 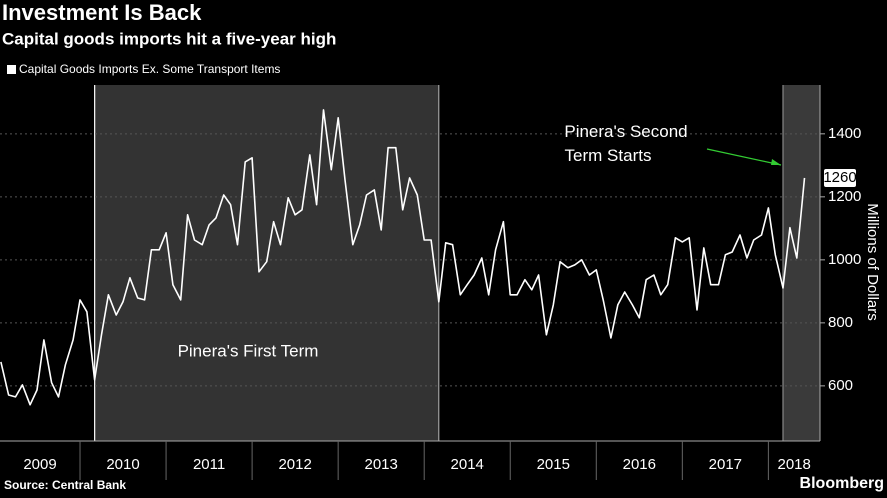 I want to click on x-tick-label: 2012, so click(x=294, y=464).